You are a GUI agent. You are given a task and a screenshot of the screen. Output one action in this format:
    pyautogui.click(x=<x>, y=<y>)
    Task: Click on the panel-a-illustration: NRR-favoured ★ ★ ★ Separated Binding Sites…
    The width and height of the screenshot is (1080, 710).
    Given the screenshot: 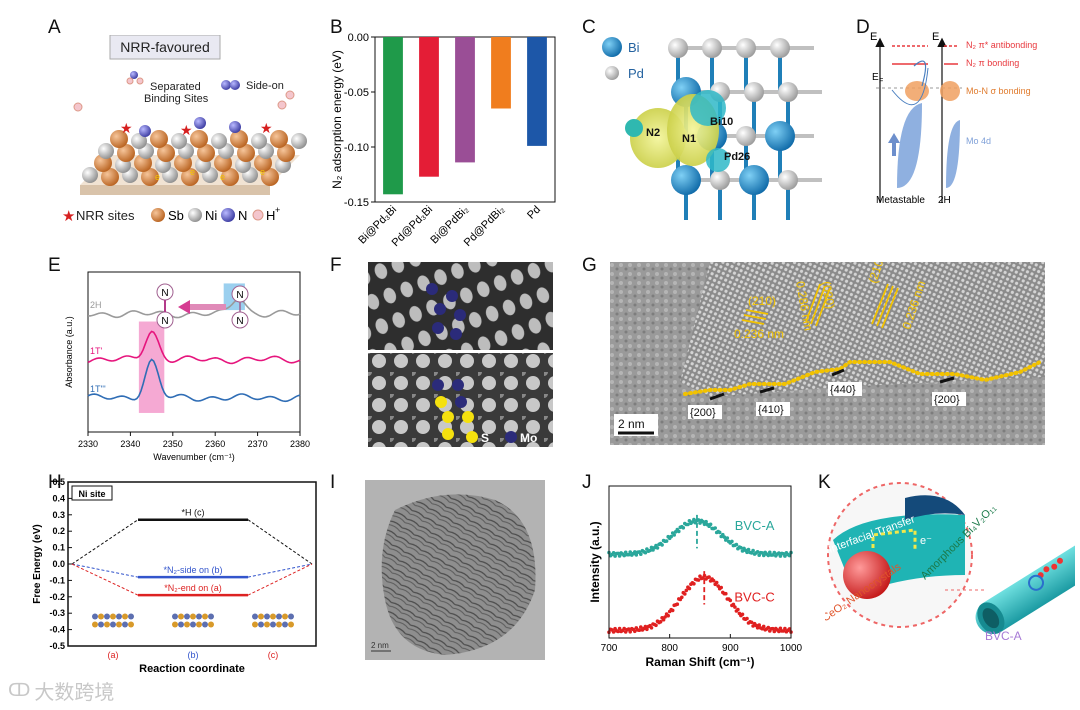 What is the action you would take?
    pyautogui.click(x=184, y=129)
    